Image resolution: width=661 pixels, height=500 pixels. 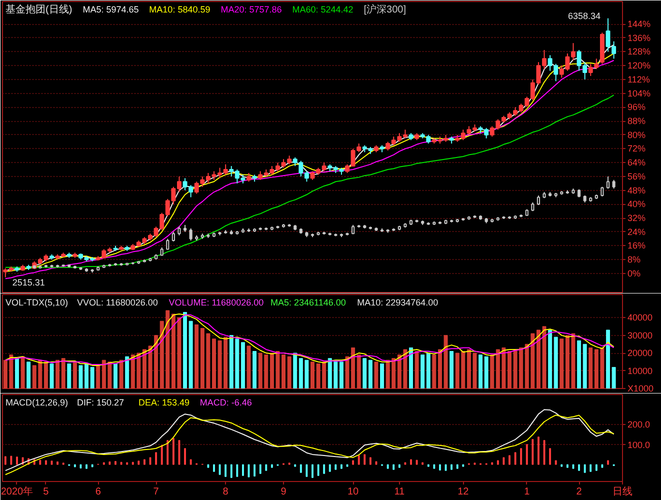 What do you see at coordinates (225, 492) in the screenshot?
I see `x-tick-label: 8` at bounding box center [225, 492].